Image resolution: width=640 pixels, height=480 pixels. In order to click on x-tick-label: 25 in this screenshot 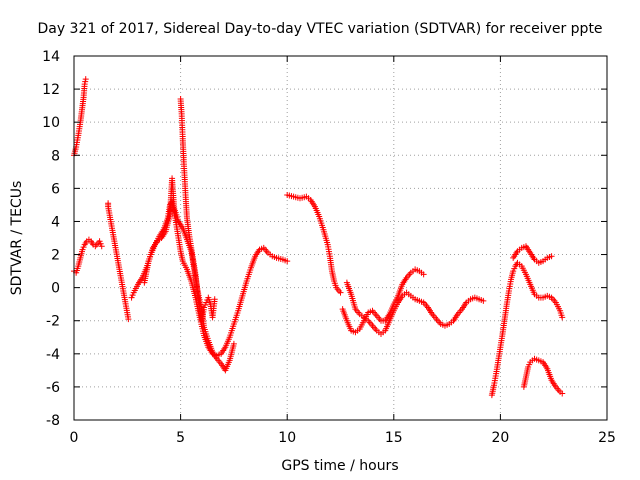, I will do `click(607, 438)`.